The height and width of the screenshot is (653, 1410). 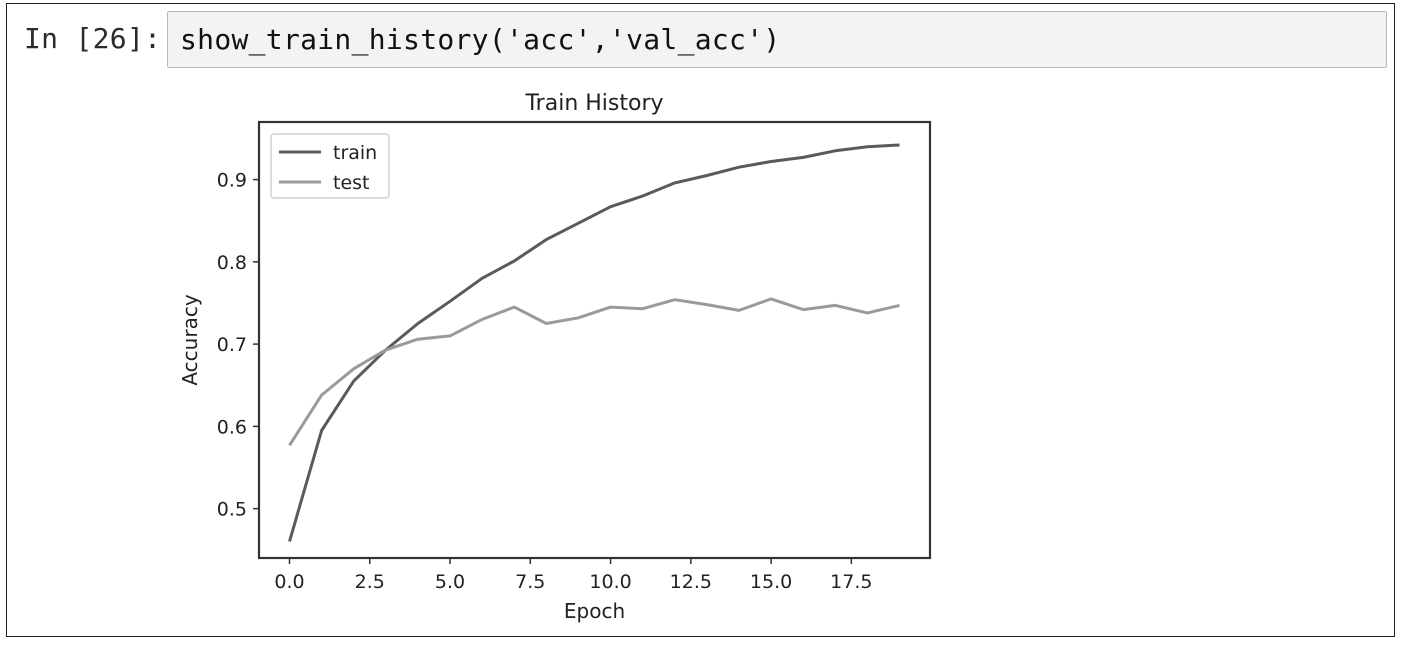 I want to click on x-tick-label: 17.5, so click(x=851, y=582).